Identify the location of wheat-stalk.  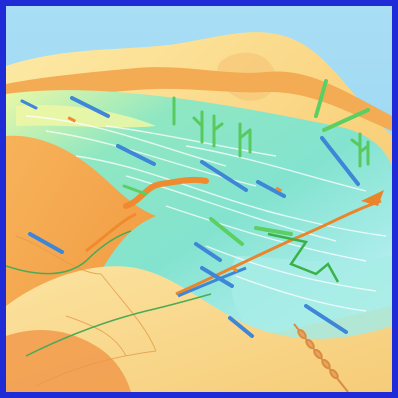
(321, 357).